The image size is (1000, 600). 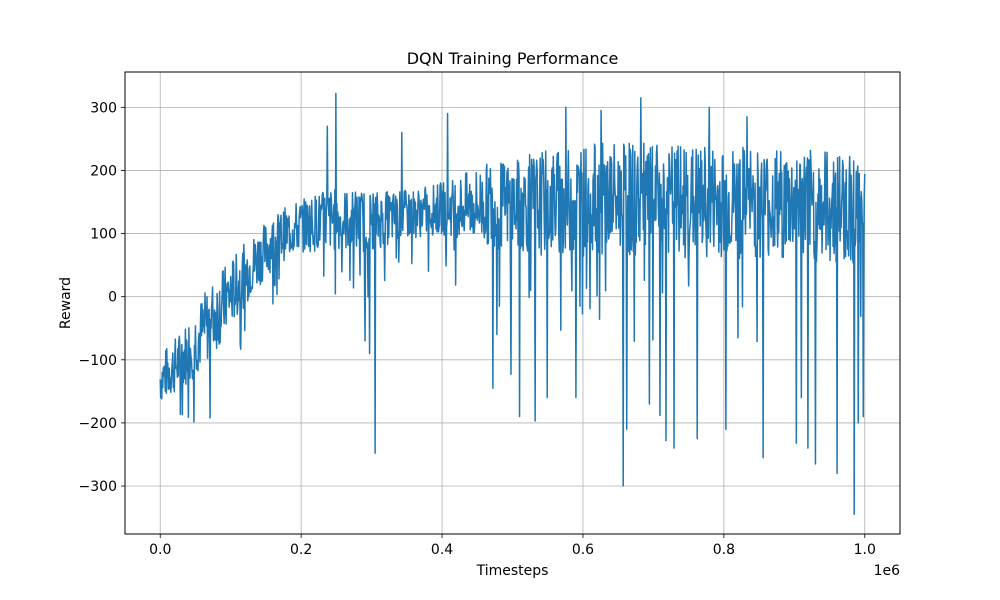 I want to click on y-axis-label: Reward, so click(x=66, y=303).